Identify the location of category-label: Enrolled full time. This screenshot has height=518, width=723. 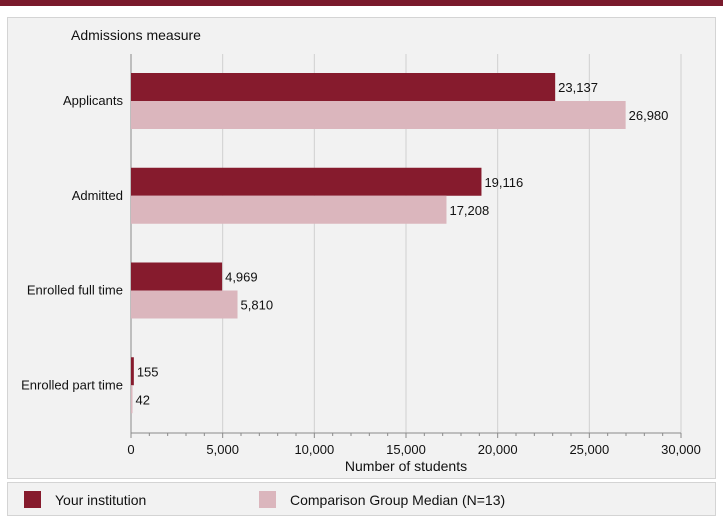
(75, 290).